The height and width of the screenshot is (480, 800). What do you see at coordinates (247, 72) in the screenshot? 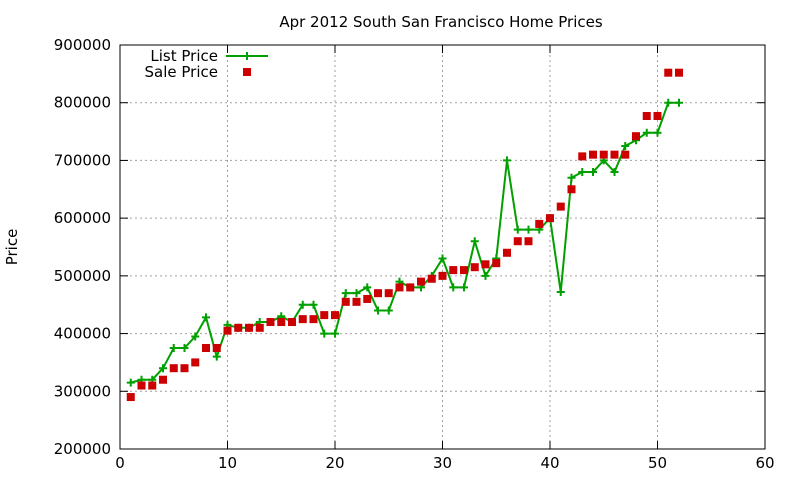
I see `legend-swatch-sale-price` at bounding box center [247, 72].